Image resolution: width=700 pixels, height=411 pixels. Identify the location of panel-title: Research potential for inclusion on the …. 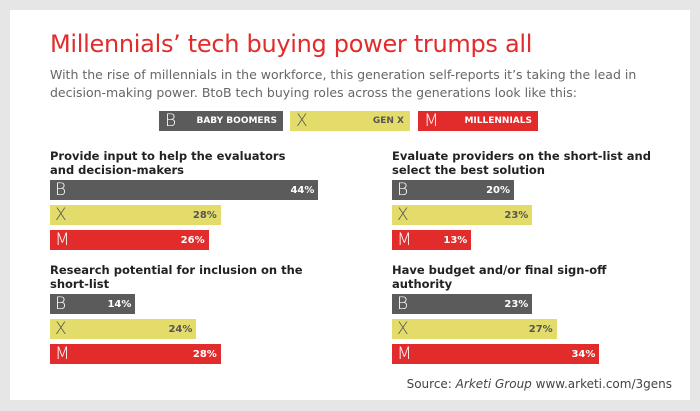
(176, 277).